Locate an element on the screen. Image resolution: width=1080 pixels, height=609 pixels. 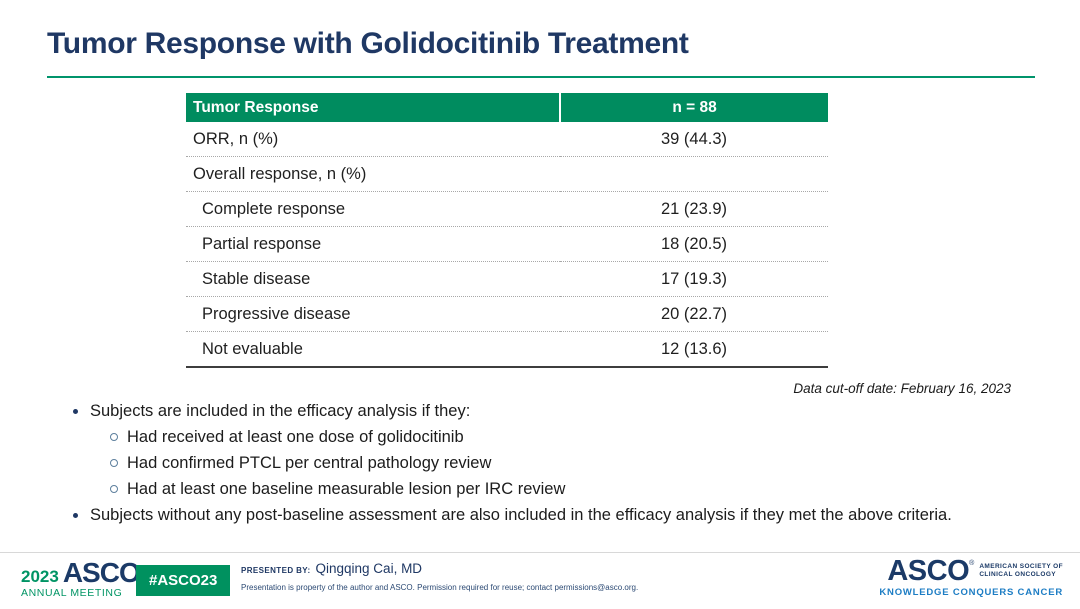
society-line1: AMERICAN SOCIETY OF is located at coordinates (1021, 566).